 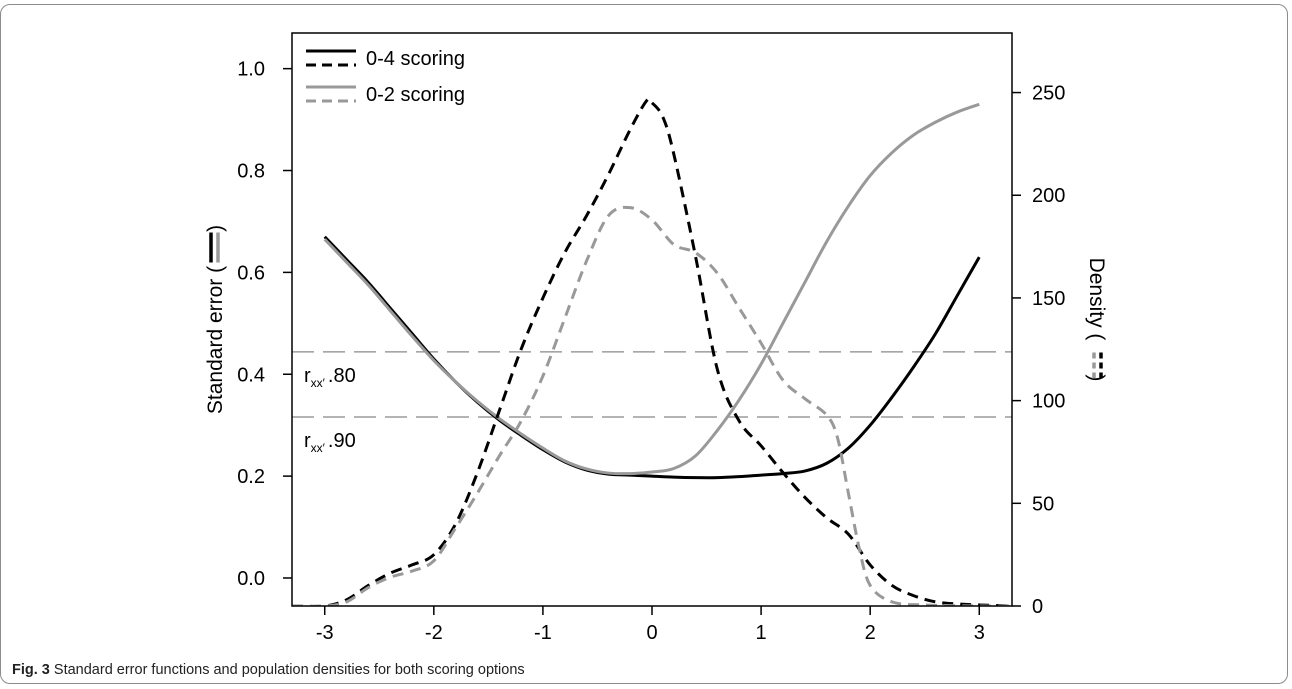 What do you see at coordinates (251, 172) in the screenshot?
I see `y-left-tick-label: 0.8` at bounding box center [251, 172].